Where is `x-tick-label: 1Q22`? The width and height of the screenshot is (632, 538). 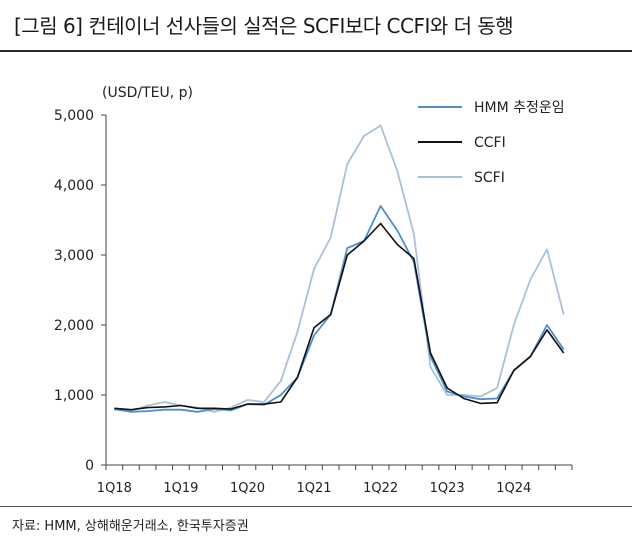
x-tick-label: 1Q22 is located at coordinates (380, 488).